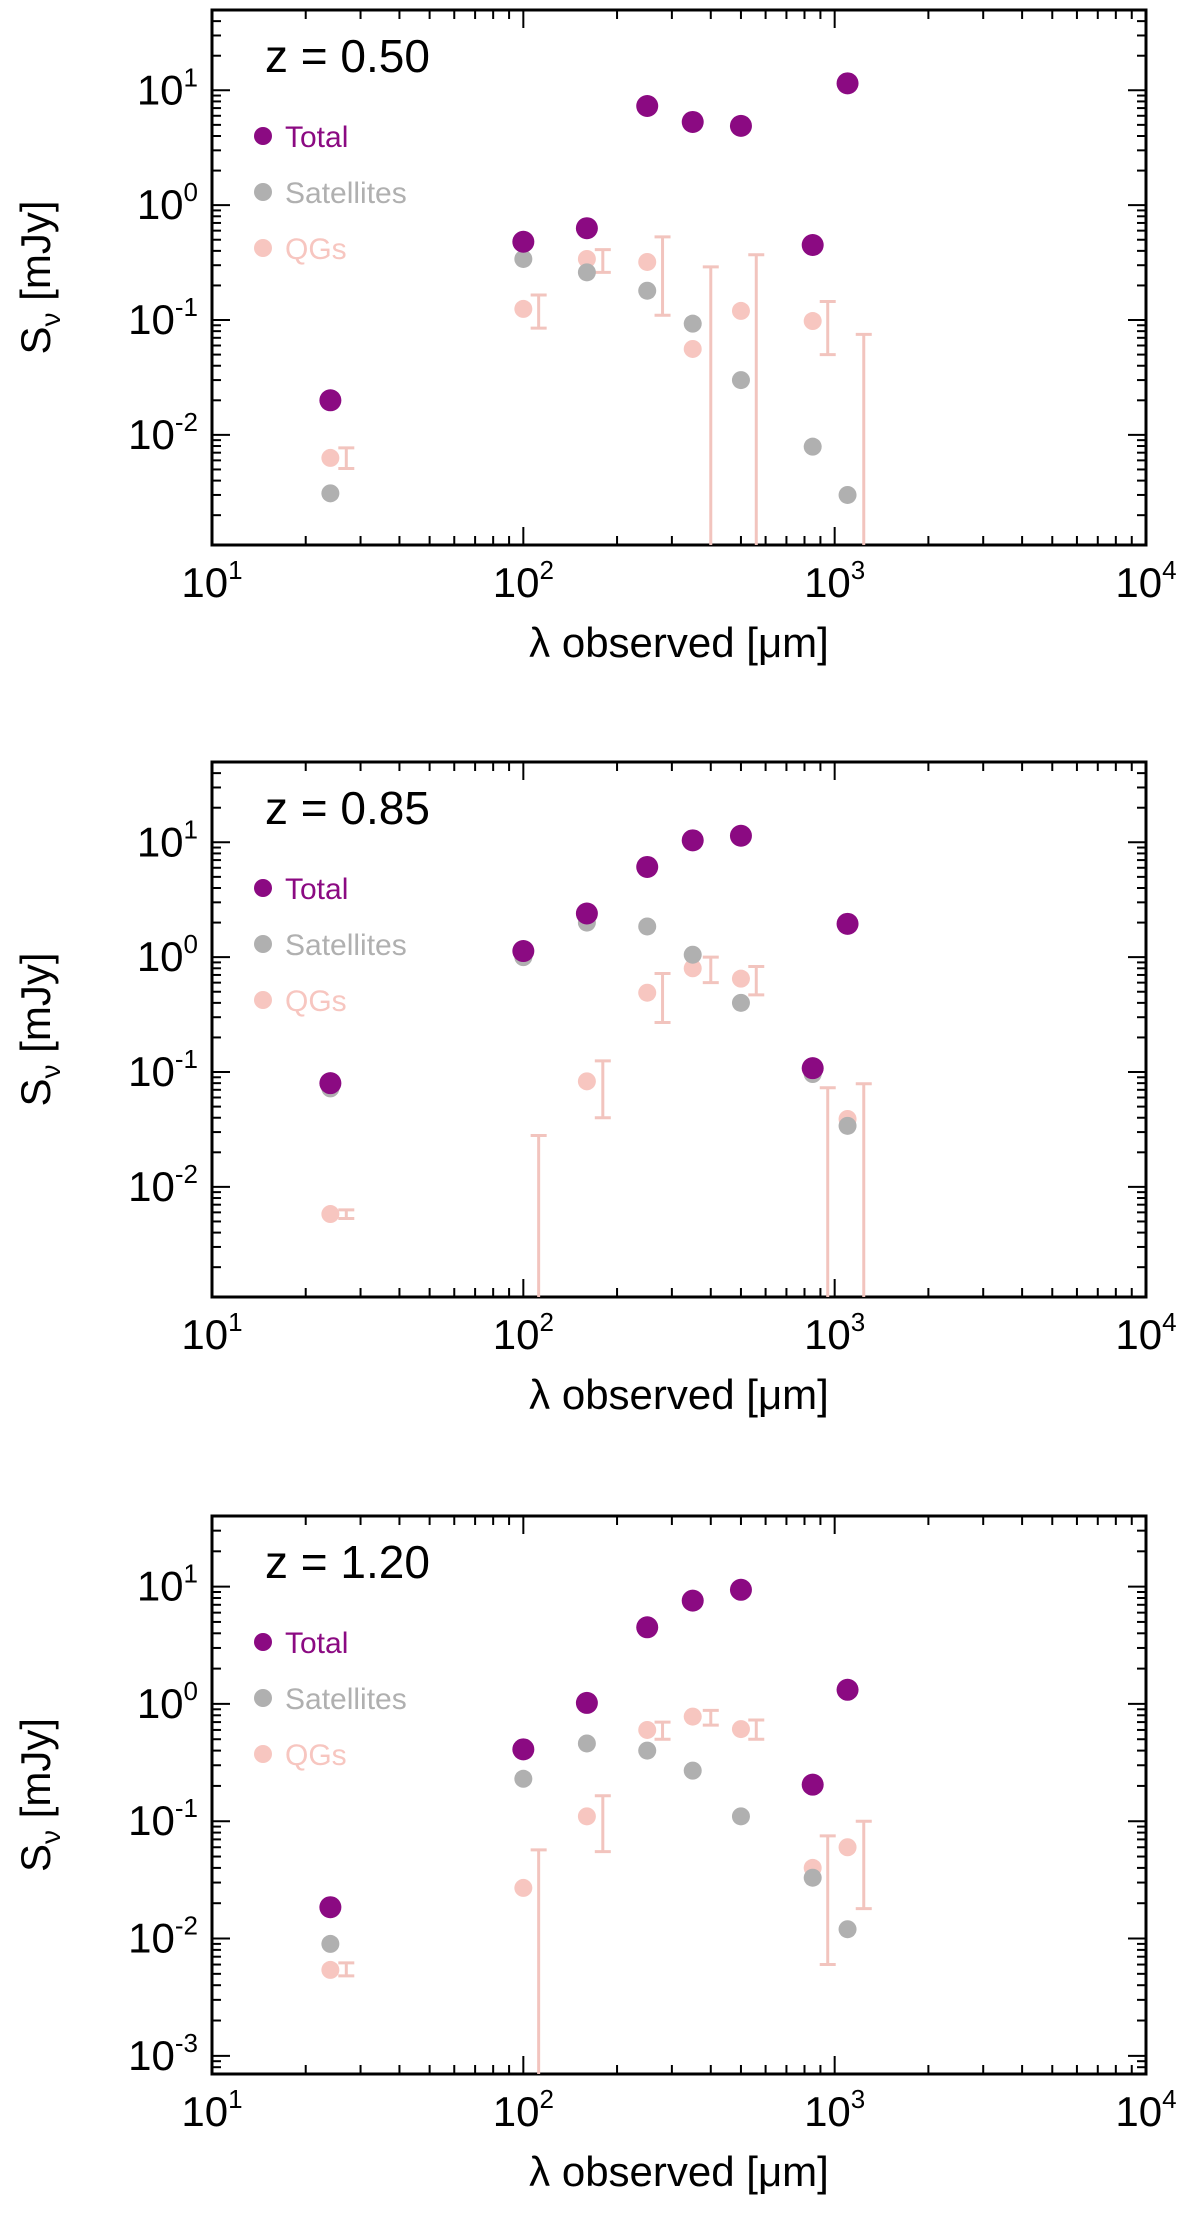 This screenshot has width=1200, height=2218. Describe the element at coordinates (347, 808) in the screenshot. I see `panel-title: z = 0.85` at that location.